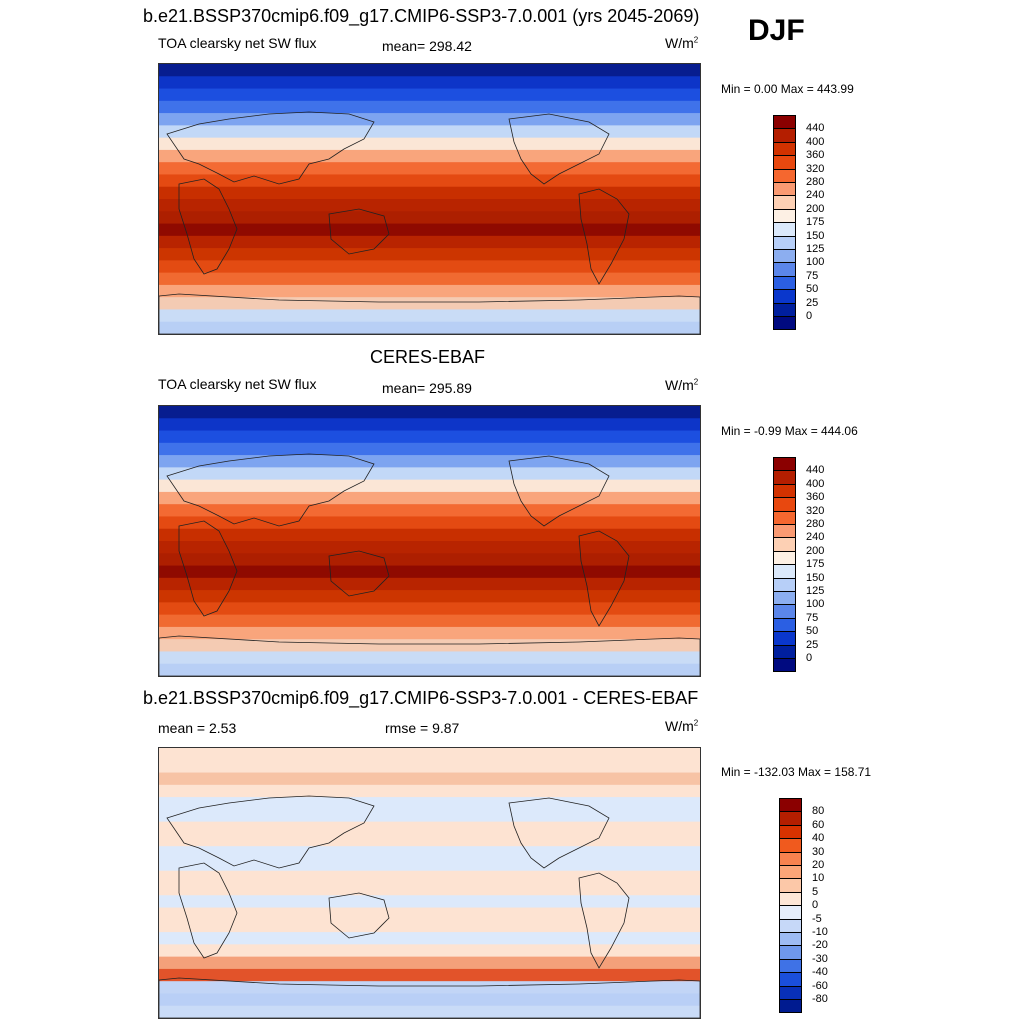 The height and width of the screenshot is (1024, 1024). Describe the element at coordinates (817, 918) in the screenshot. I see `colorbar-label: -5` at that location.